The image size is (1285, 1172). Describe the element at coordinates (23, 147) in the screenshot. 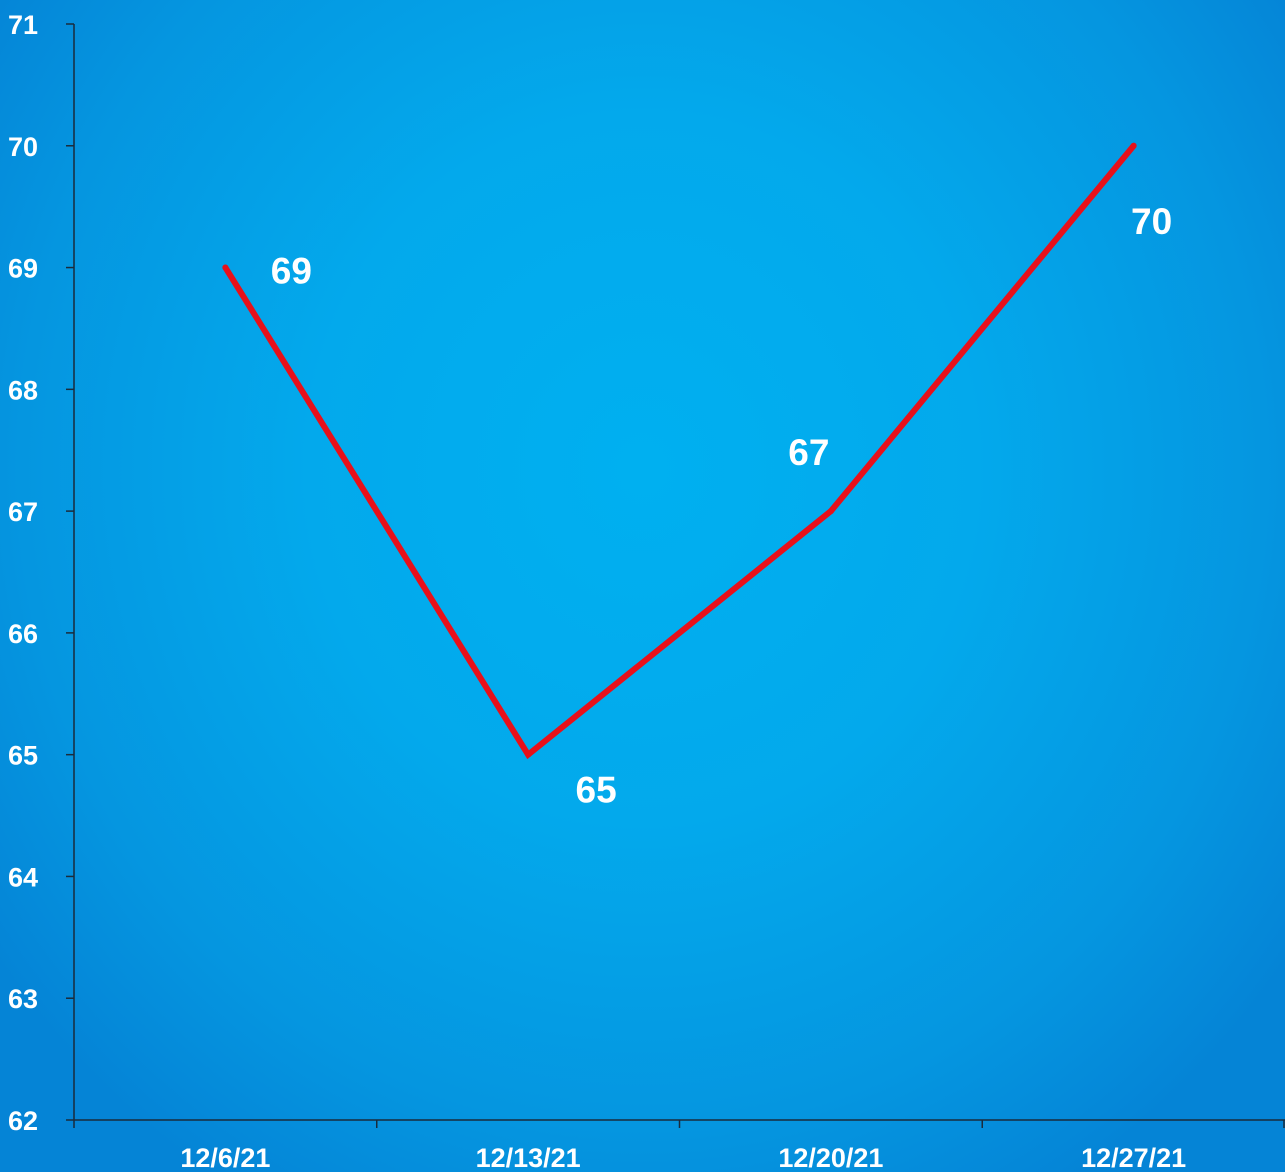

I see `y-tick-label: 70` at that location.